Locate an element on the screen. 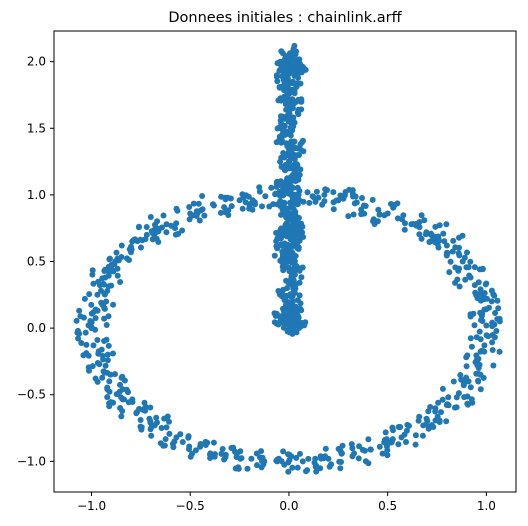 The image size is (528, 526). x-tick-label: 0.5 is located at coordinates (387, 506).